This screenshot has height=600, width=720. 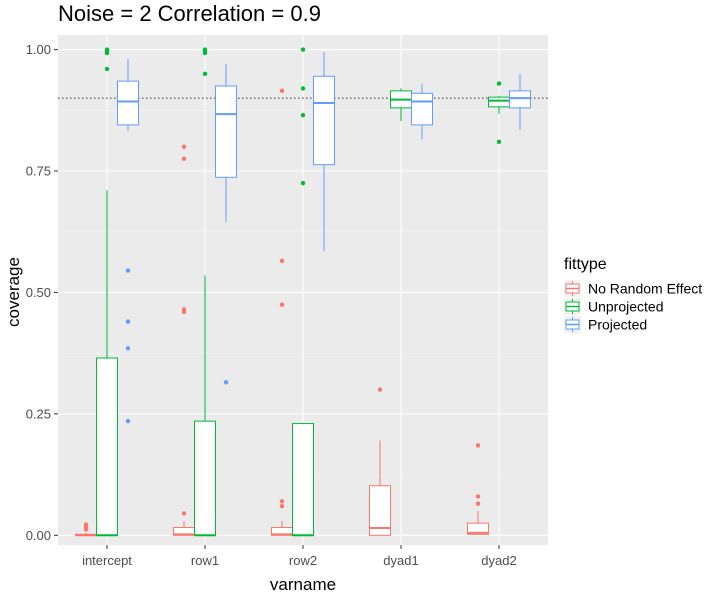 I want to click on x-tick-label: row1, so click(x=205, y=560).